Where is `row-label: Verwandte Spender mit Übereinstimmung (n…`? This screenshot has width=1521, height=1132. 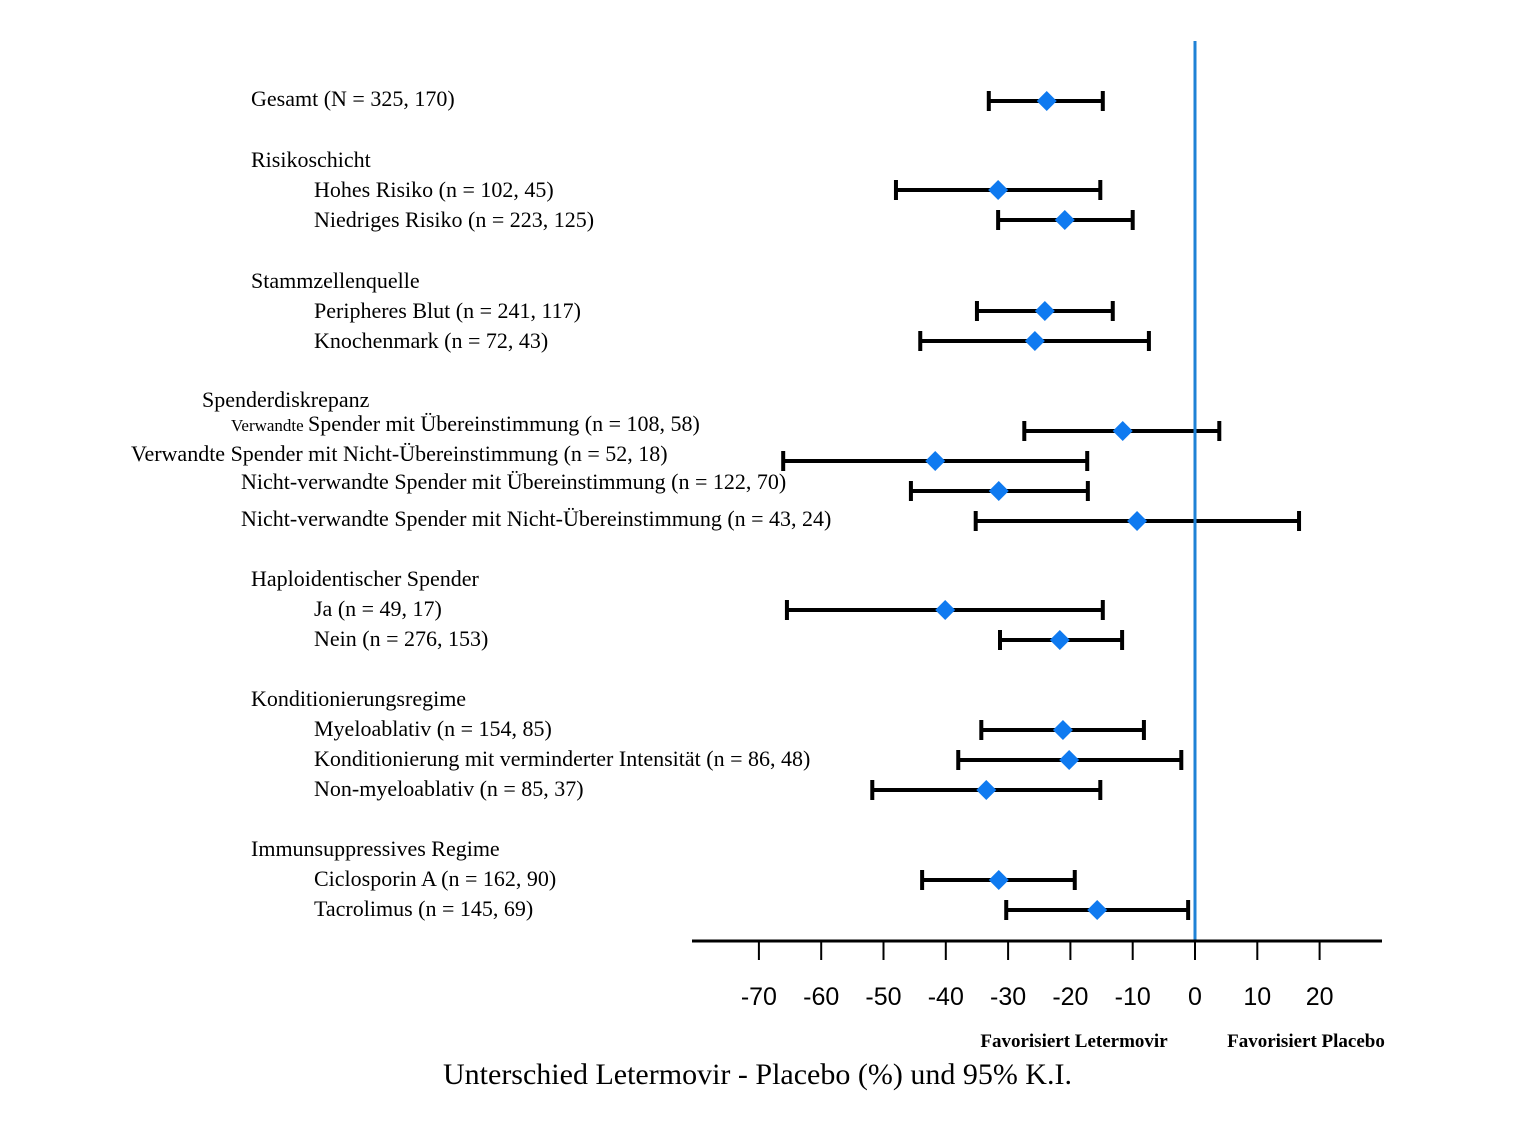 row-label: Verwandte Spender mit Übereinstimmung (n… is located at coordinates (465, 424).